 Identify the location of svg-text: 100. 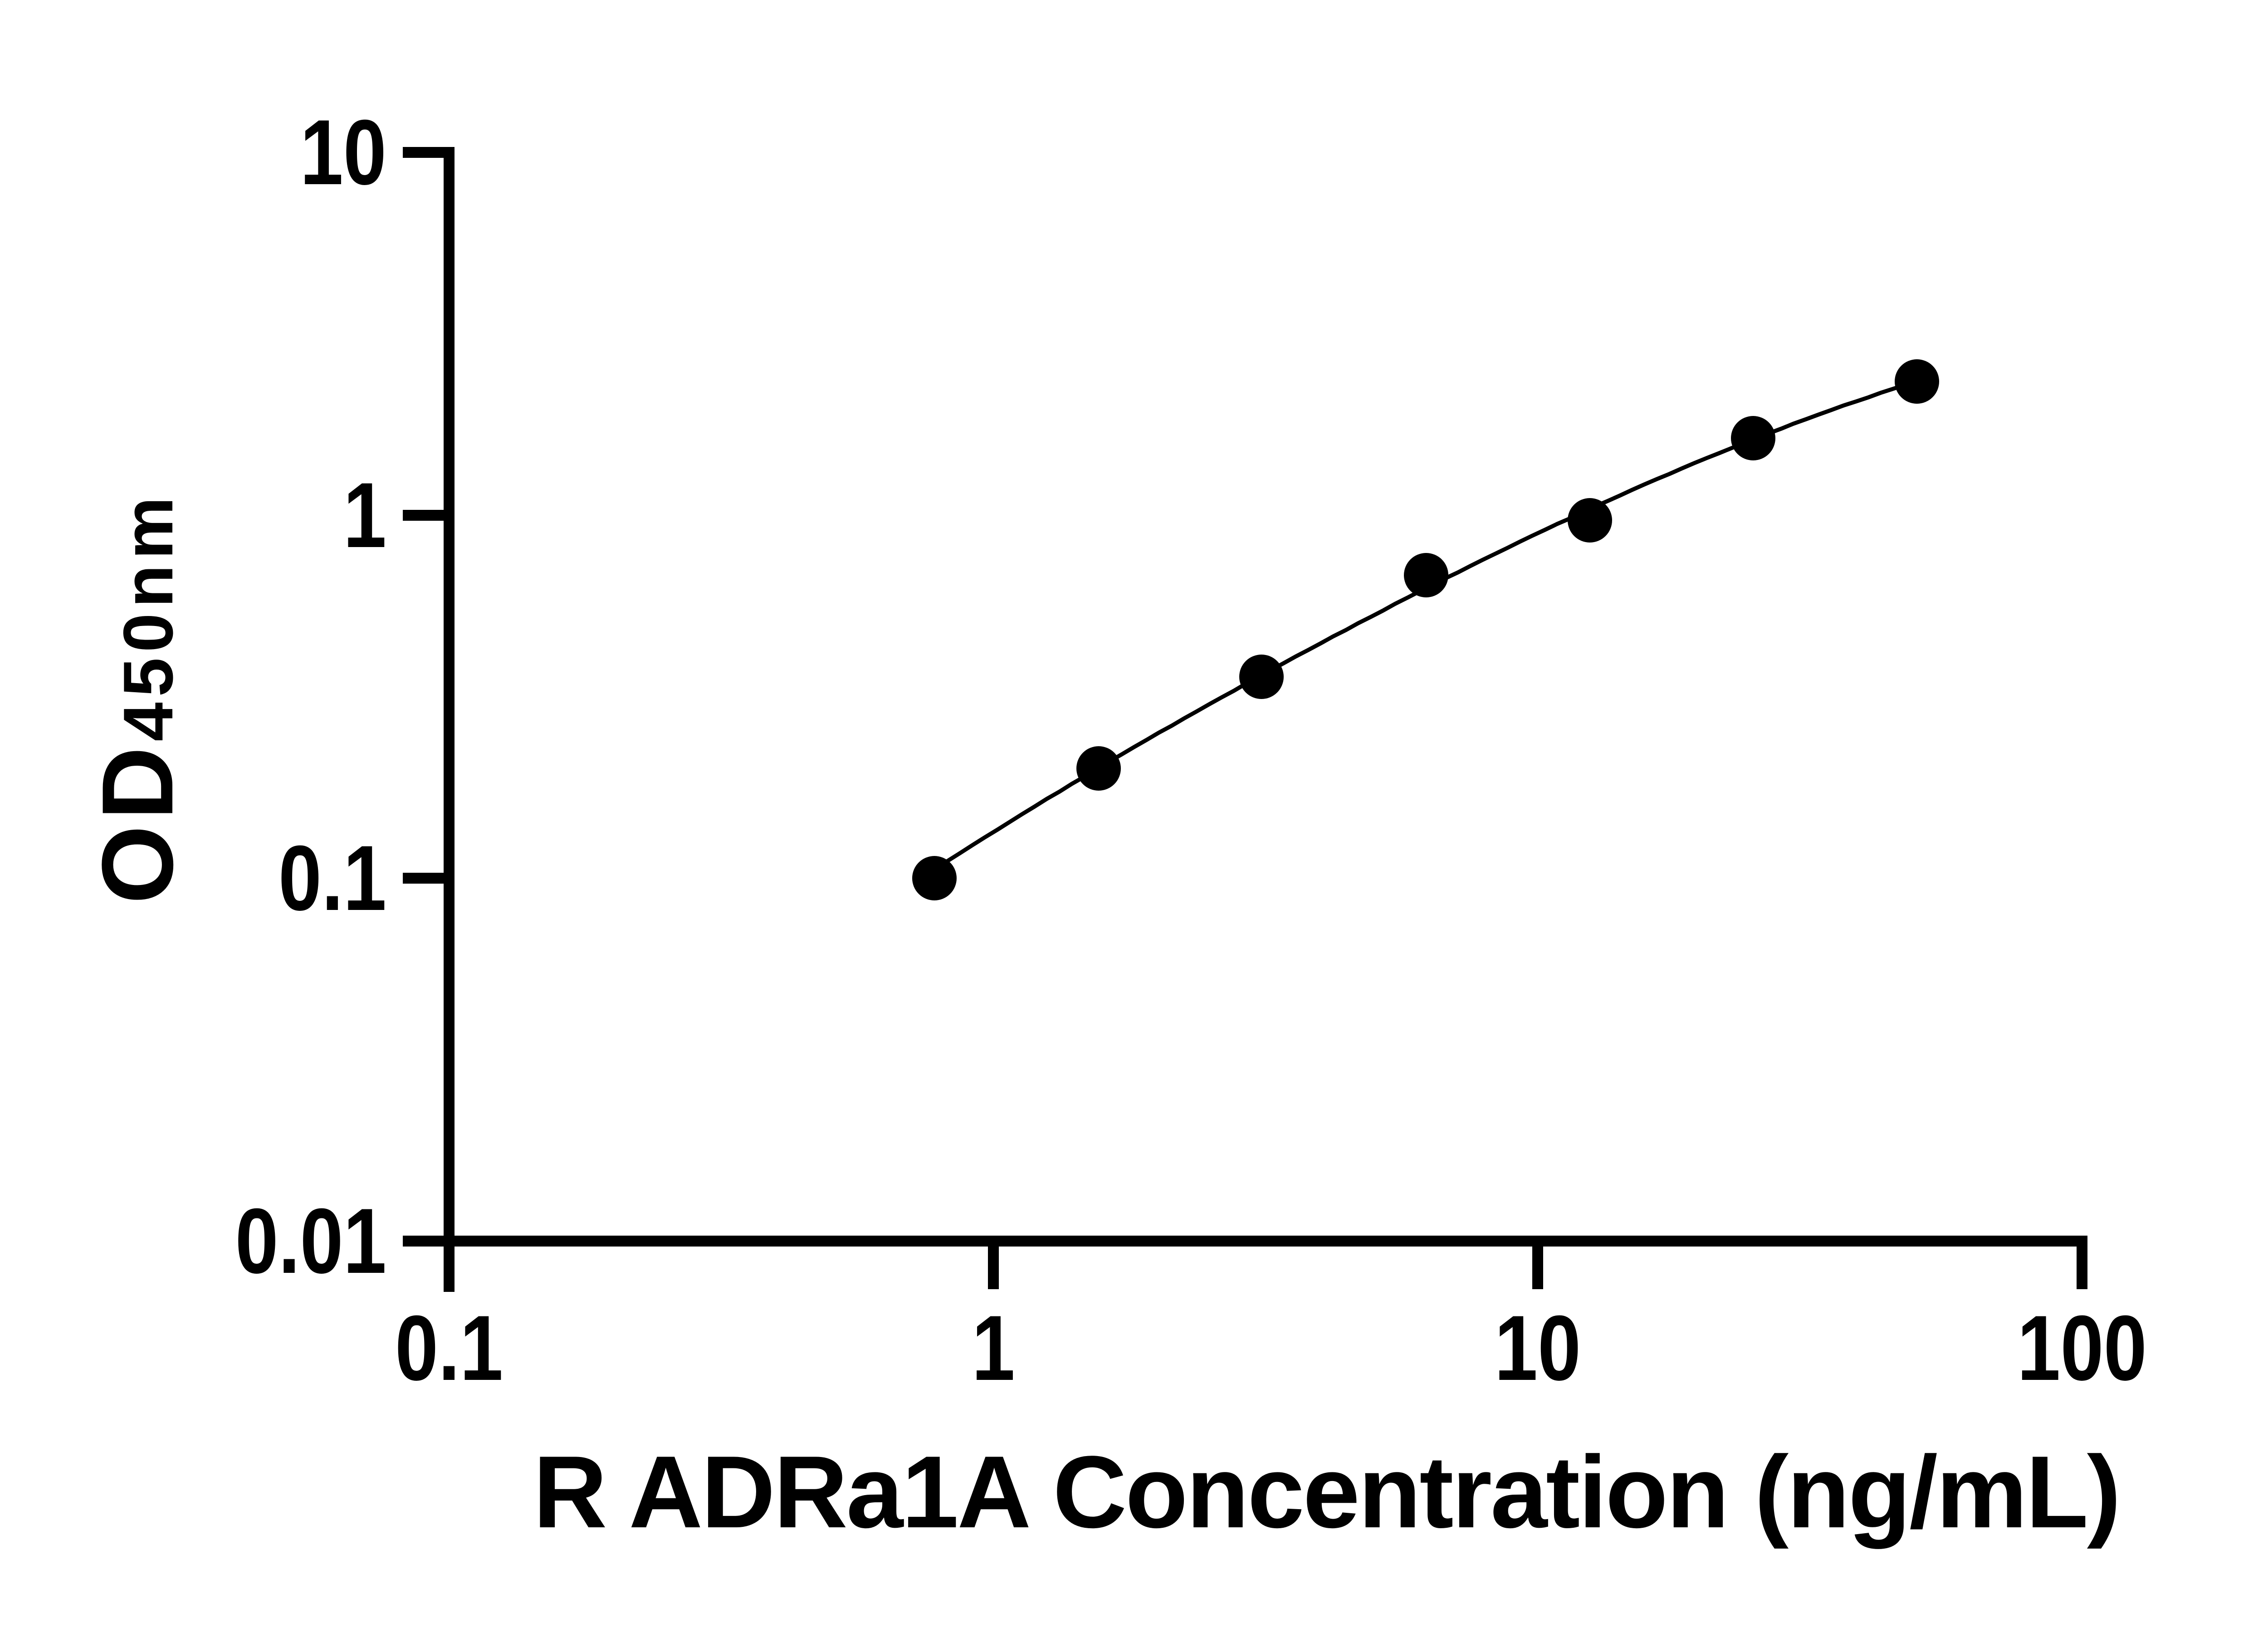
(2082, 1347).